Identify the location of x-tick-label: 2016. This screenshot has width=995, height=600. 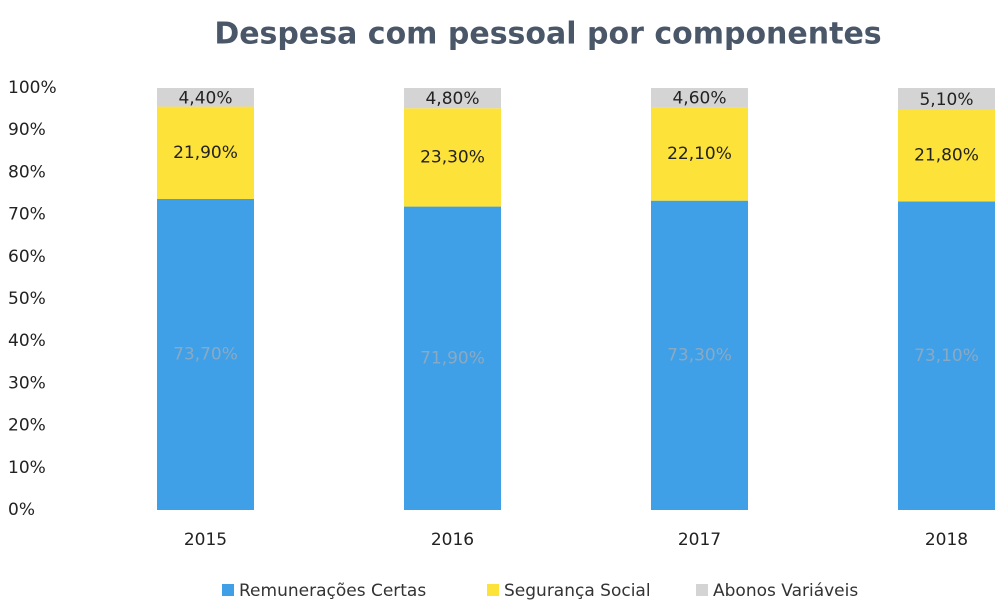
(452, 540).